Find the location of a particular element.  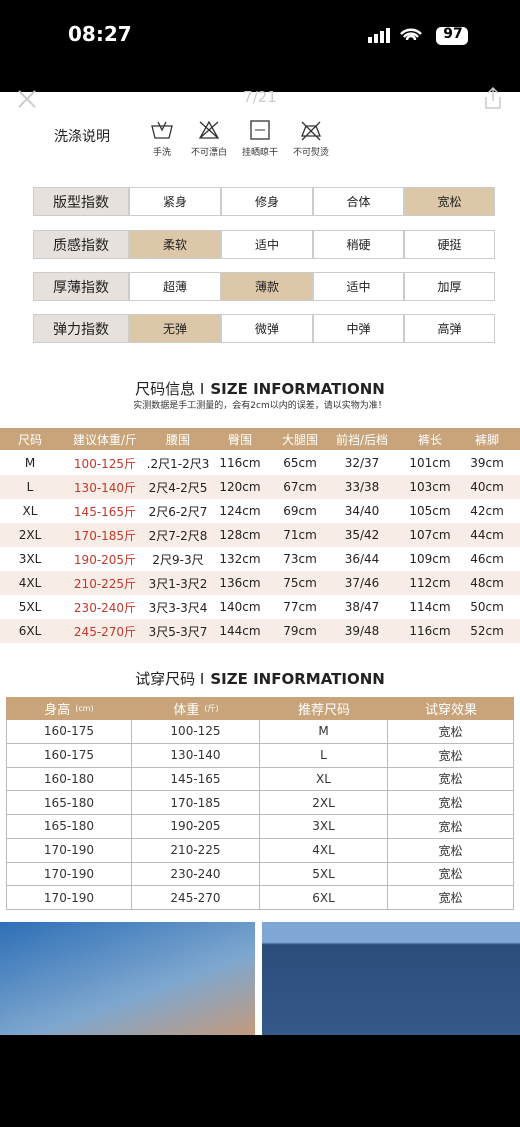

table-cell: 105cm is located at coordinates (430, 511).